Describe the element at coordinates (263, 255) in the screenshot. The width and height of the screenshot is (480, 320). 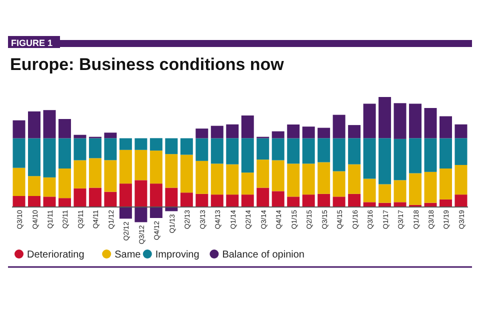
I see `legend-label: Balance of opinion` at that location.